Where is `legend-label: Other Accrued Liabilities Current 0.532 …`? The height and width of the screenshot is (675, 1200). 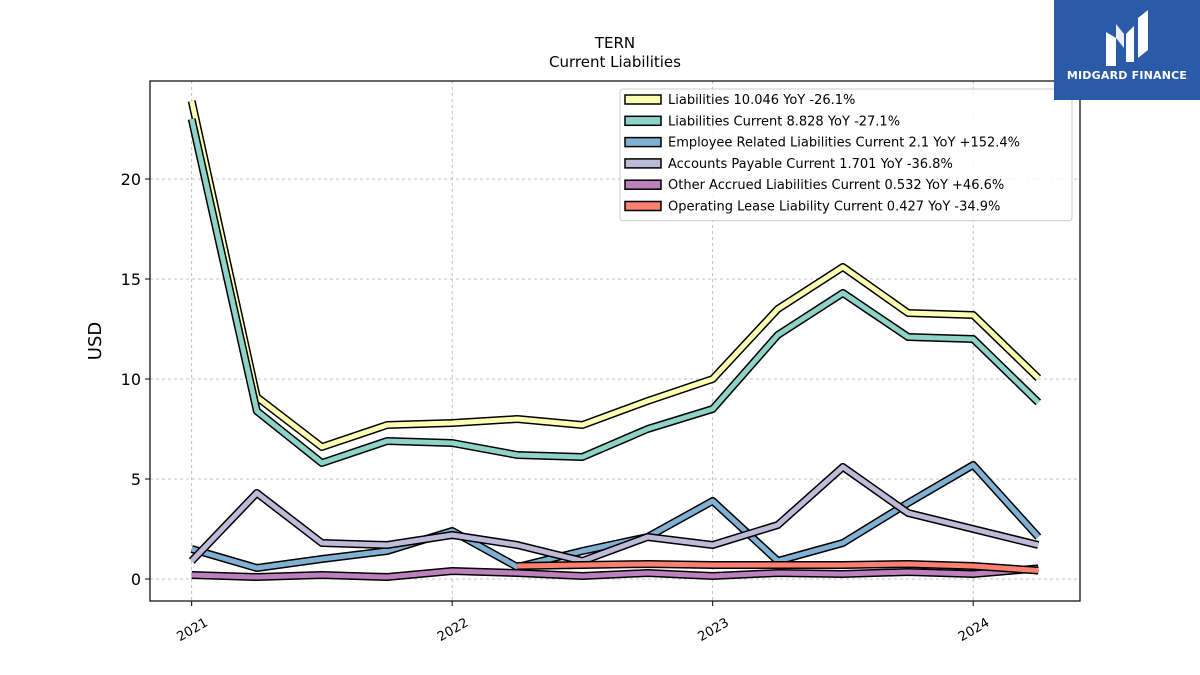 legend-label: Other Accrued Liabilities Current 0.532 … is located at coordinates (836, 185).